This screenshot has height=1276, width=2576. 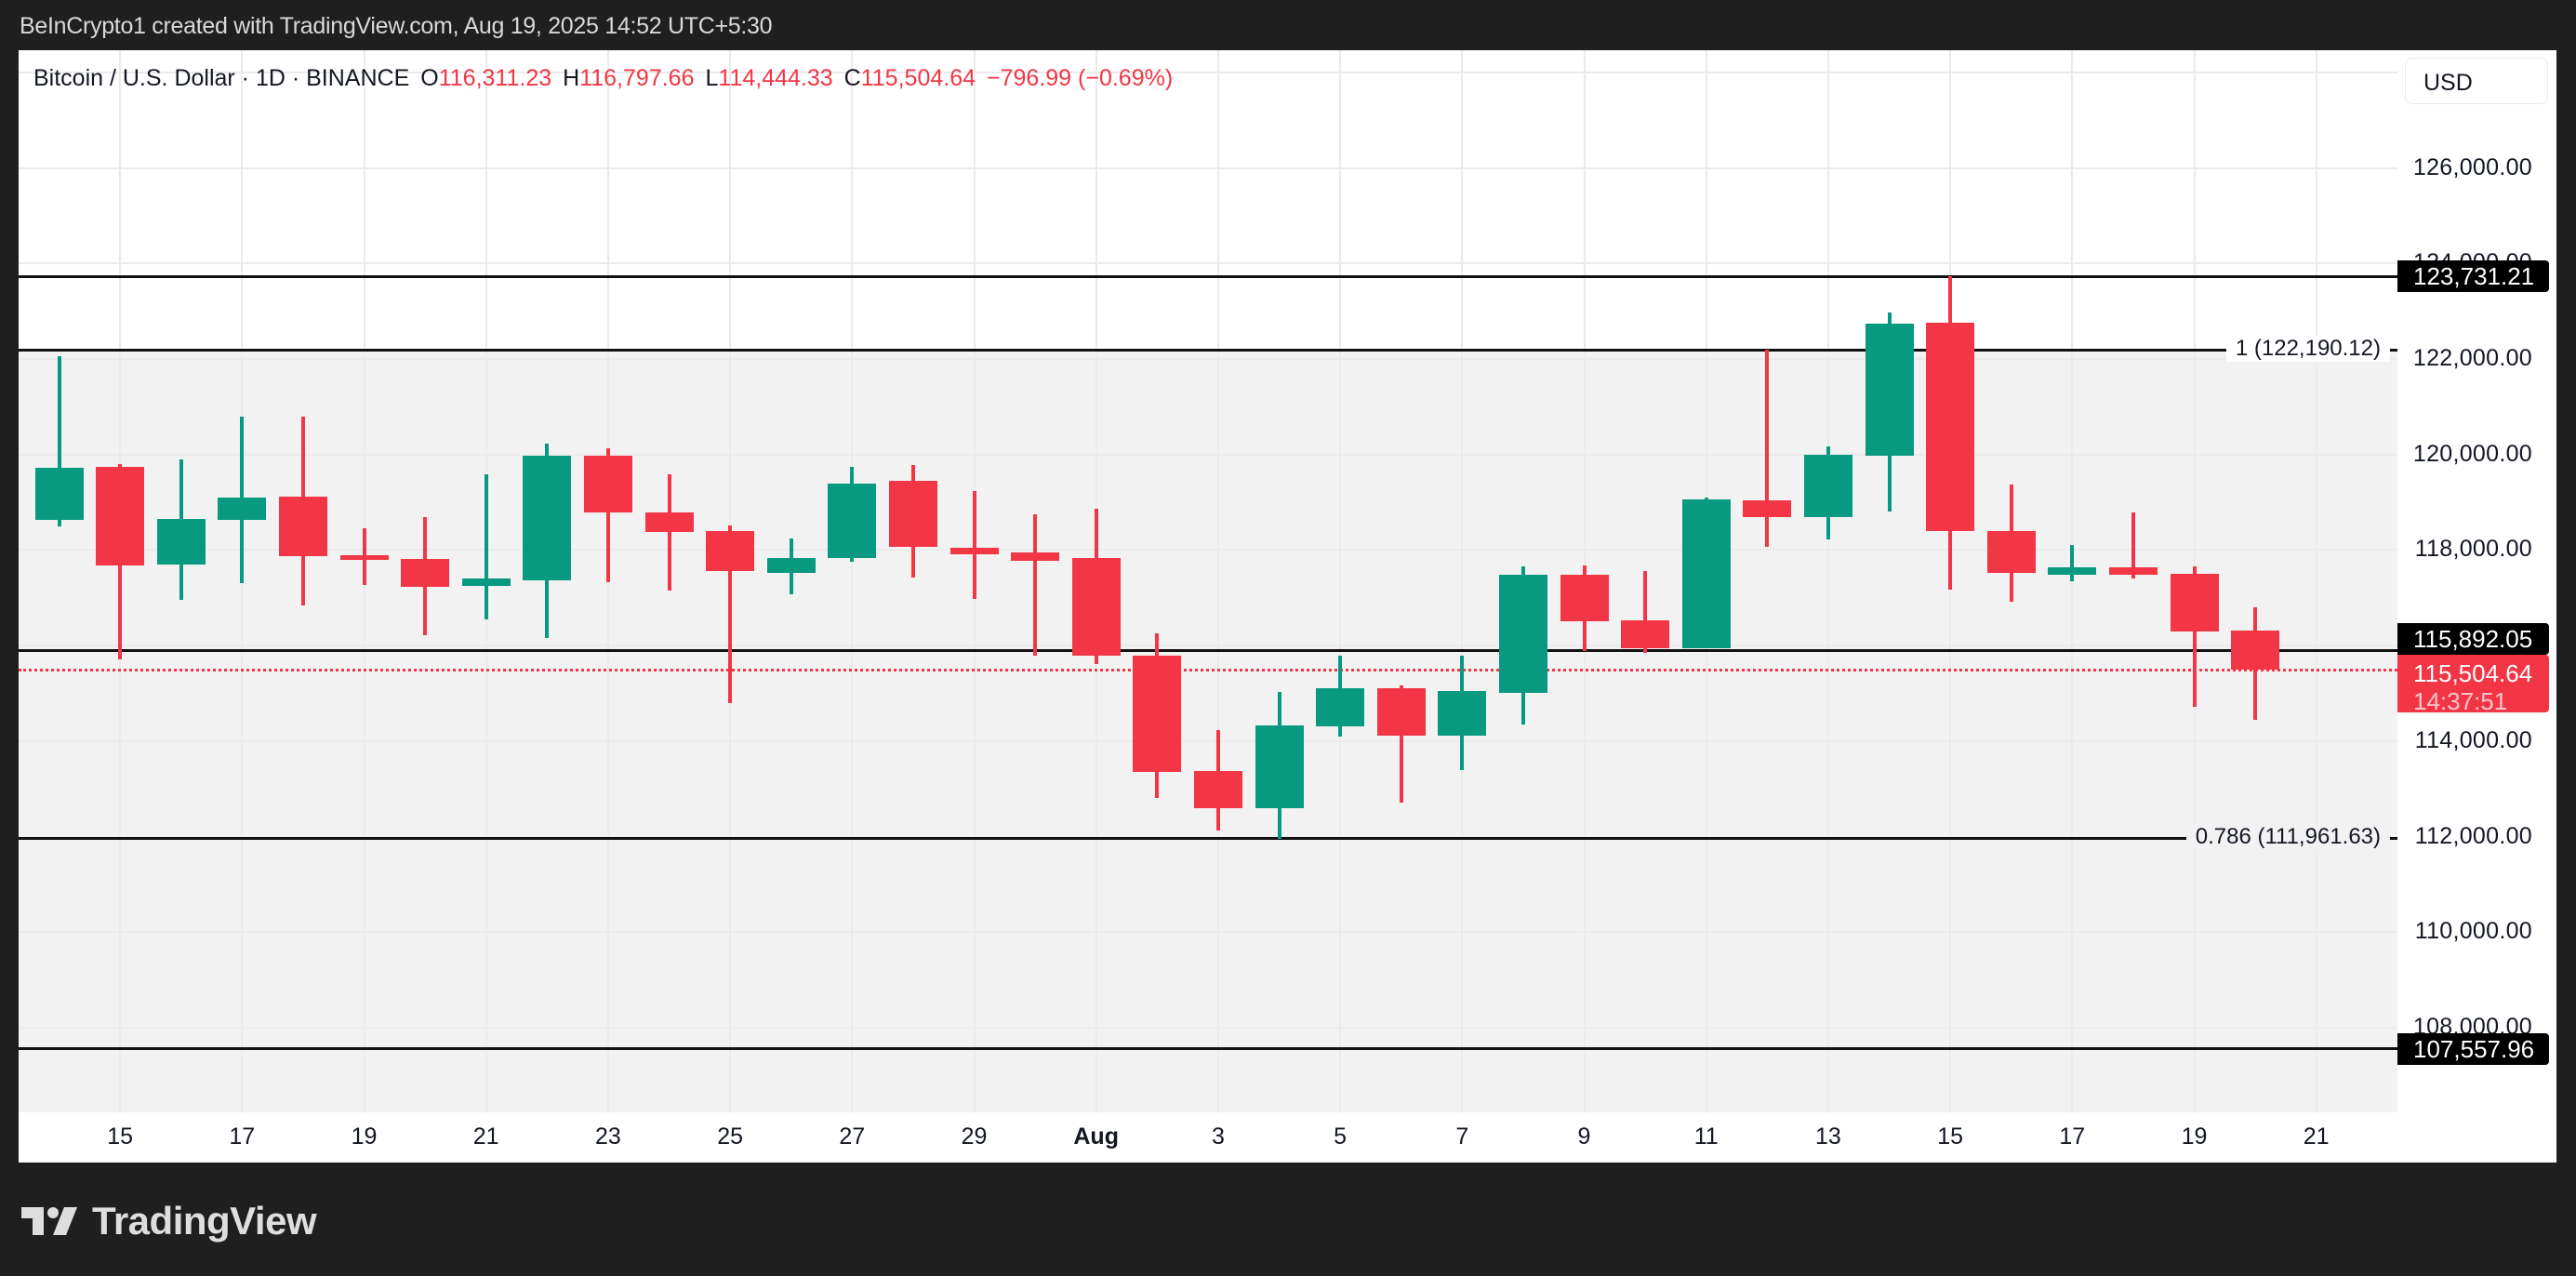 What do you see at coordinates (2473, 638) in the screenshot?
I see `level-price-label-middle: 115,892.05` at bounding box center [2473, 638].